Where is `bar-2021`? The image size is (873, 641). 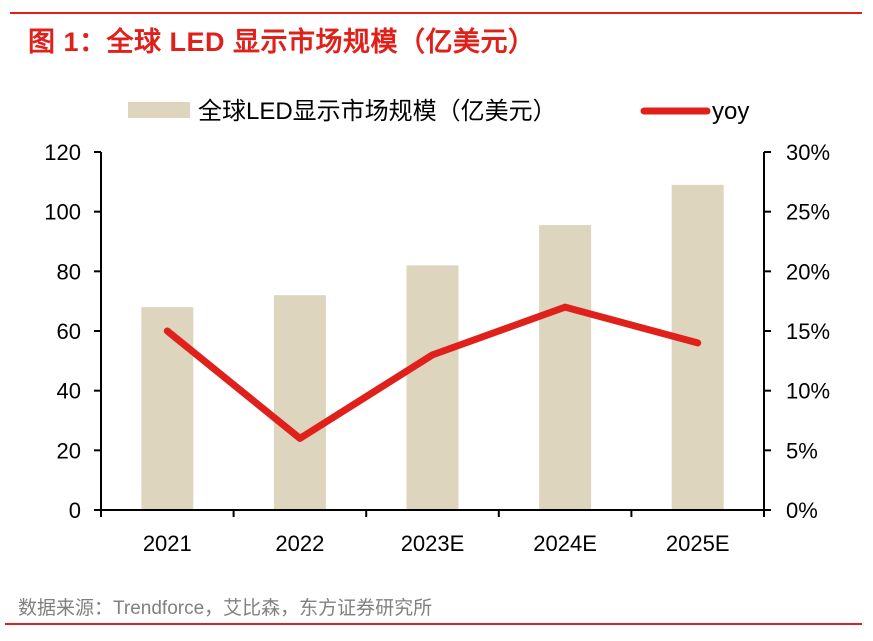 bar-2021 is located at coordinates (167, 408).